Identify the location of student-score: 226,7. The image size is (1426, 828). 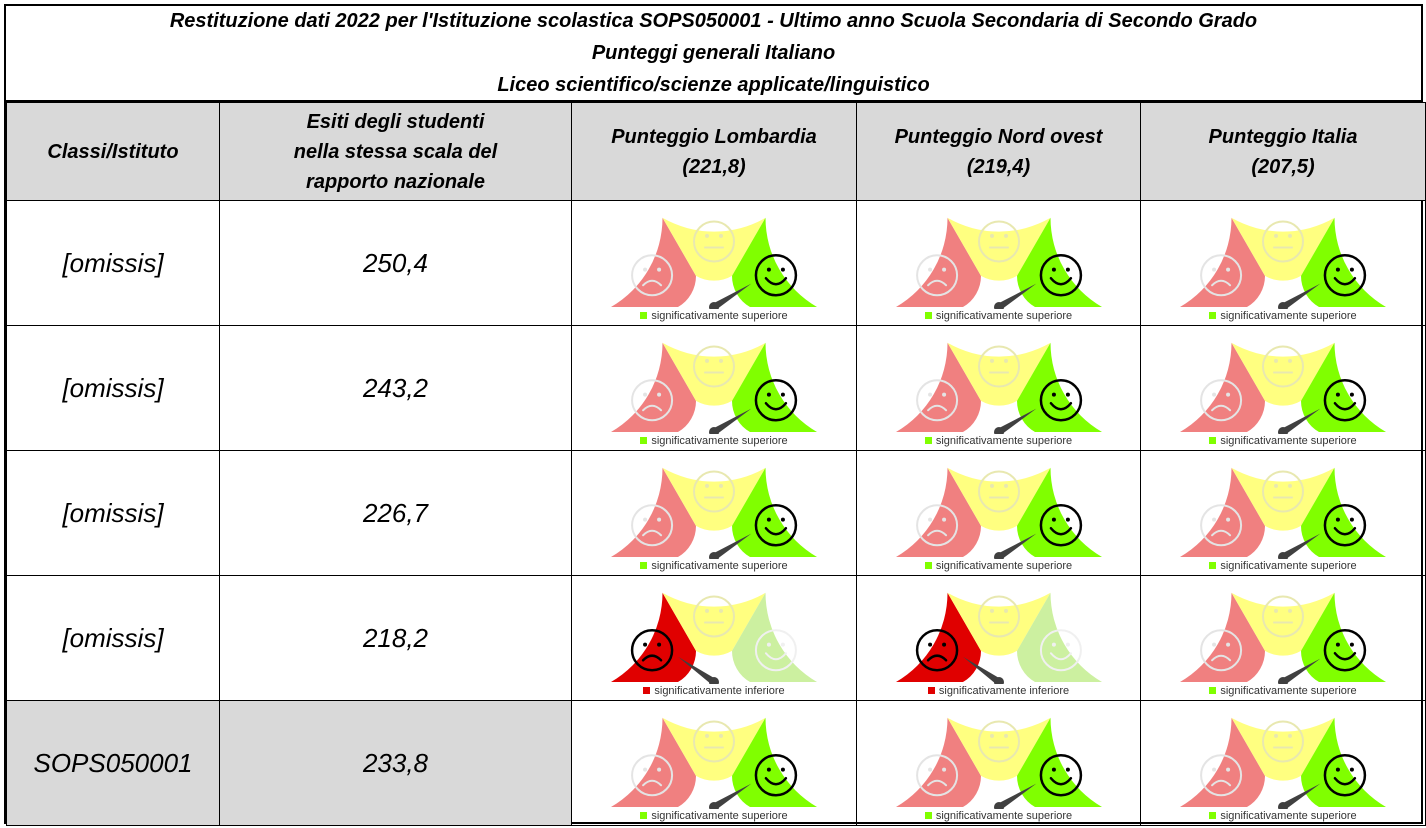
(395, 513).